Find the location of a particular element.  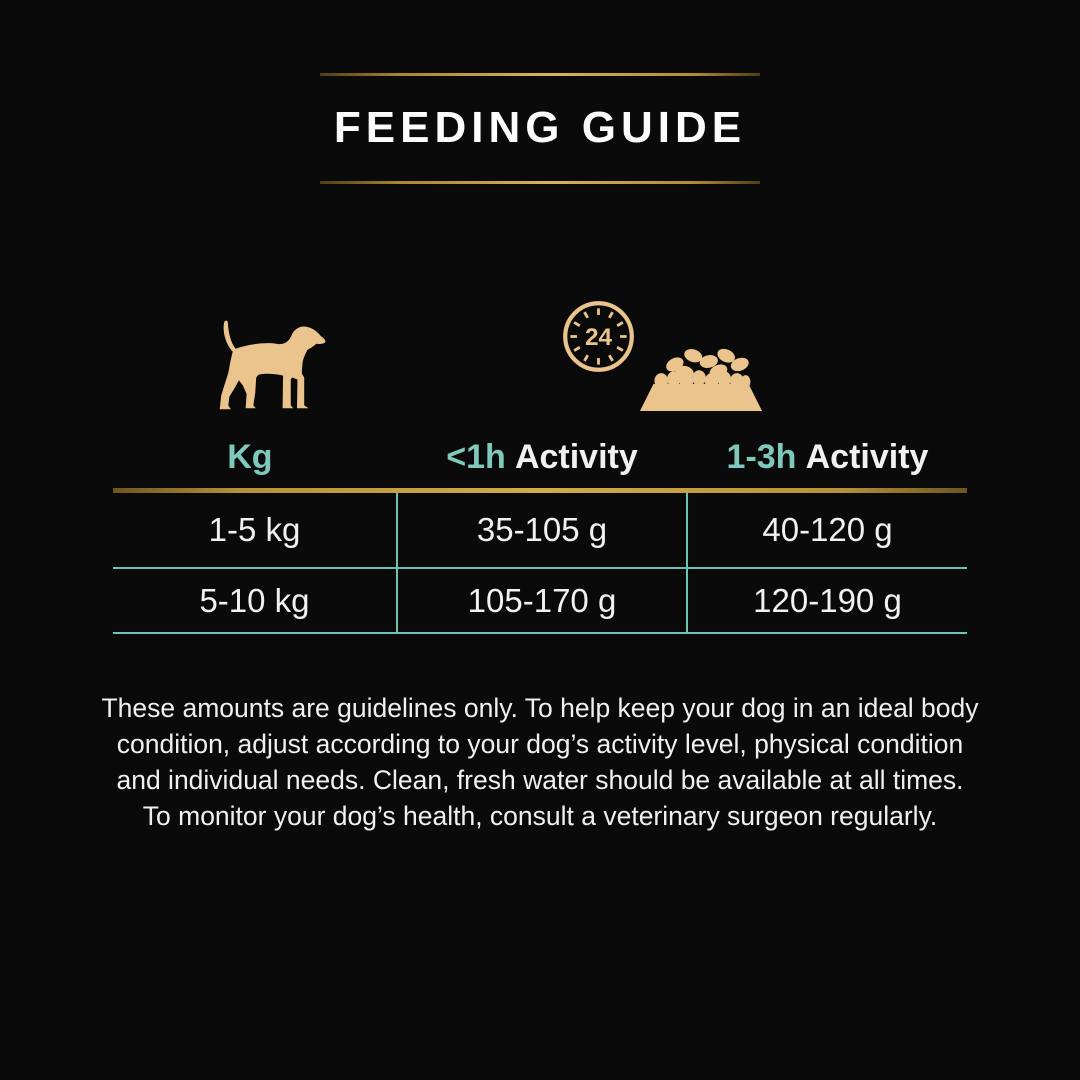

cell-high-activity: 120-190 g is located at coordinates (827, 599).